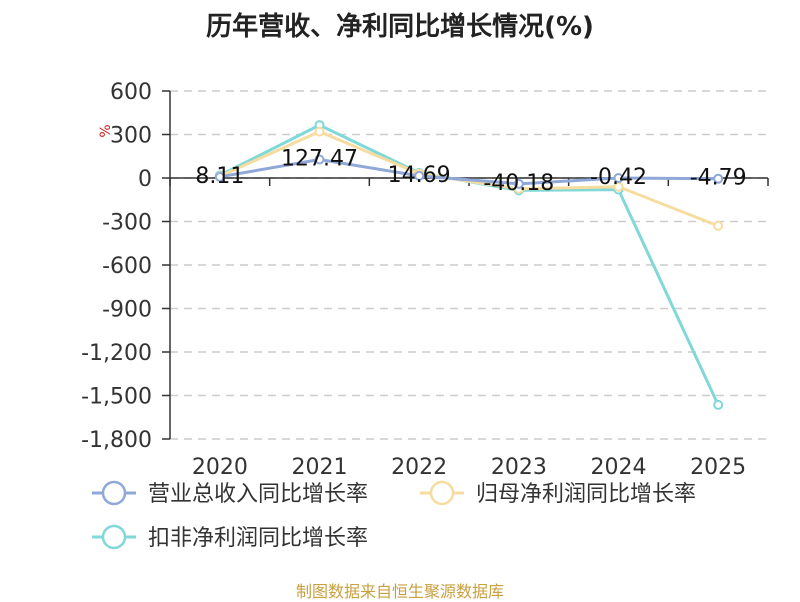 The width and height of the screenshot is (800, 602). Describe the element at coordinates (116, 397) in the screenshot. I see `y-tick-label: -1,500` at that location.